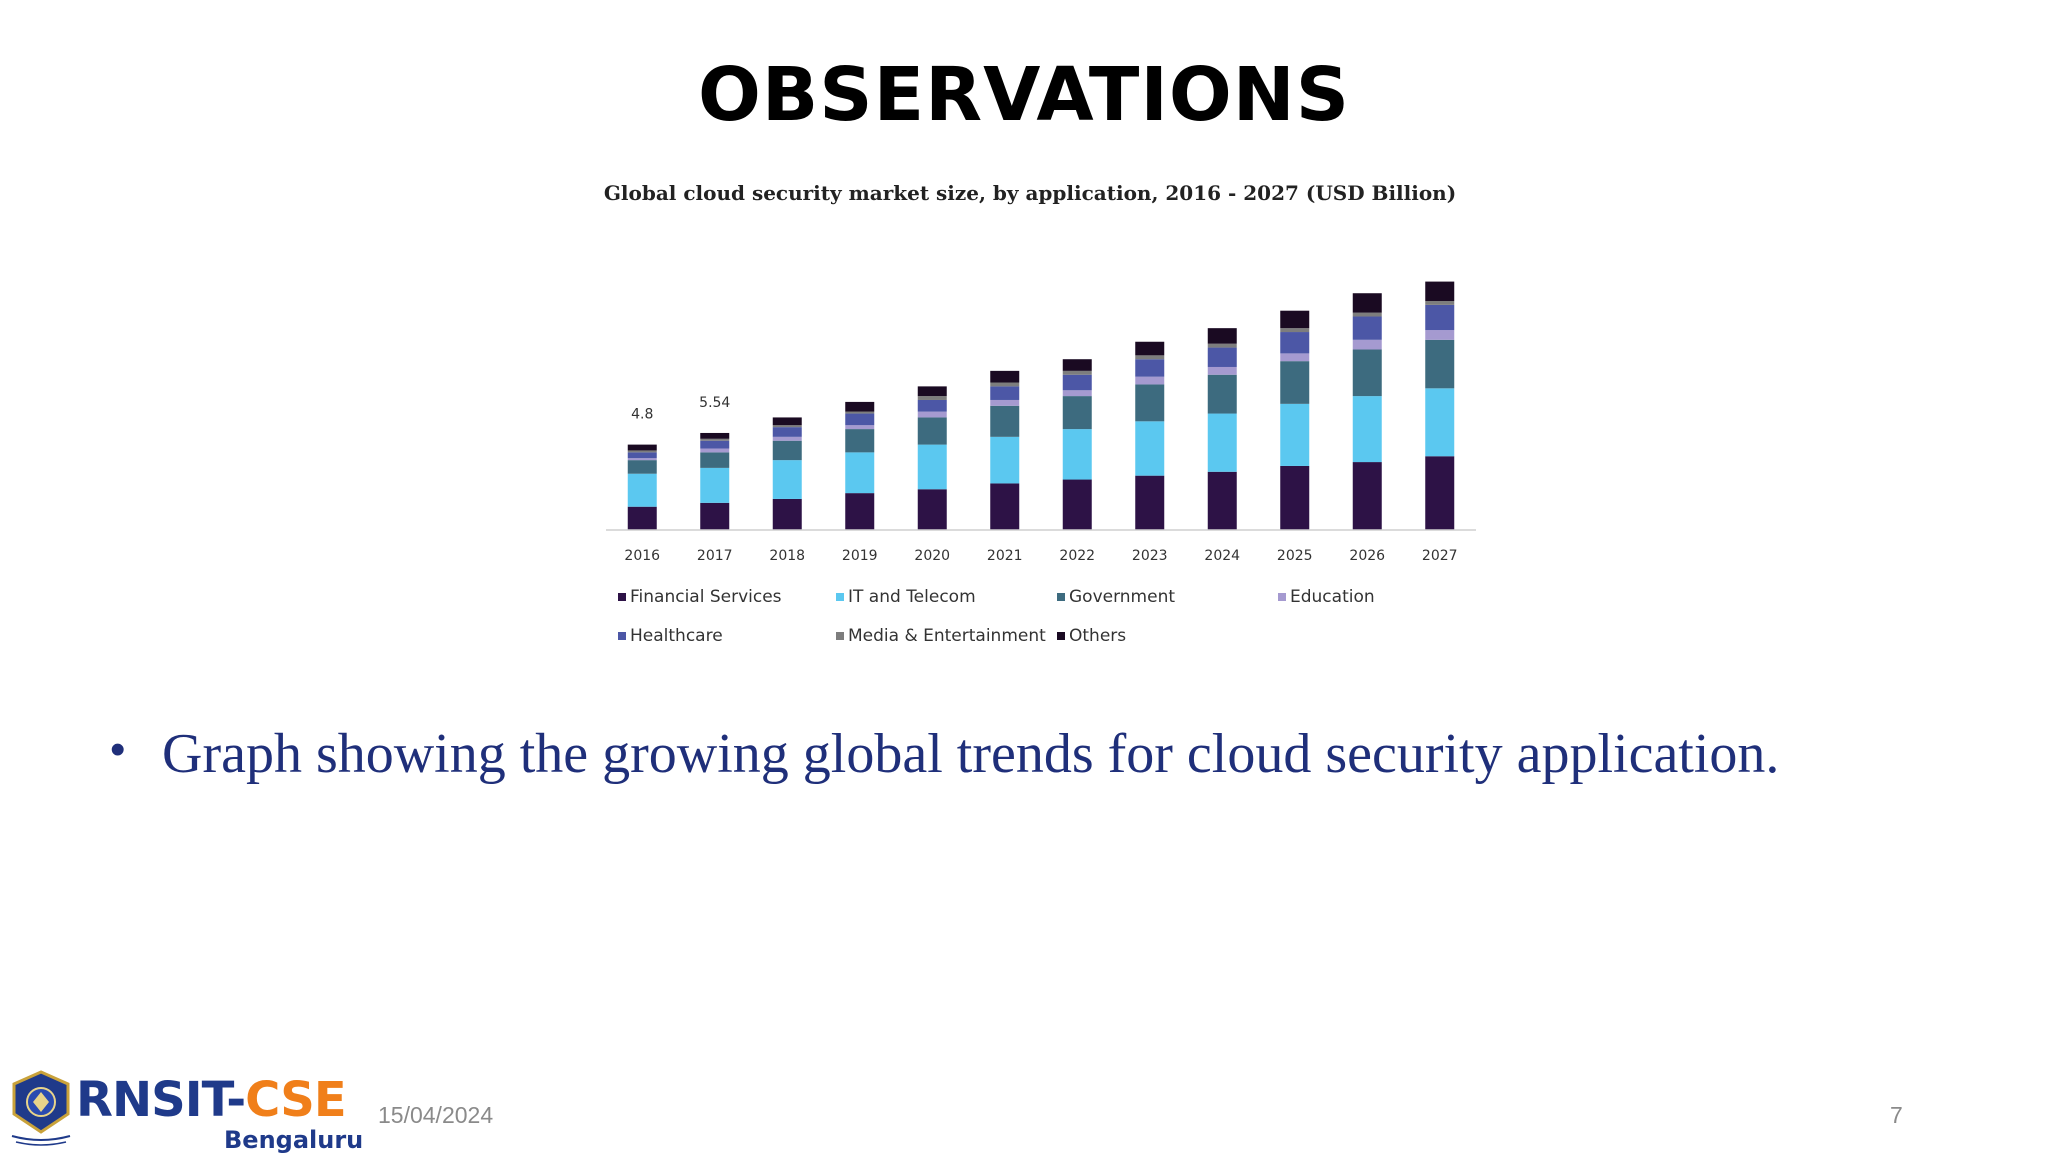  What do you see at coordinates (932, 405) in the screenshot?
I see `bar-segment-healthcare-2020` at bounding box center [932, 405].